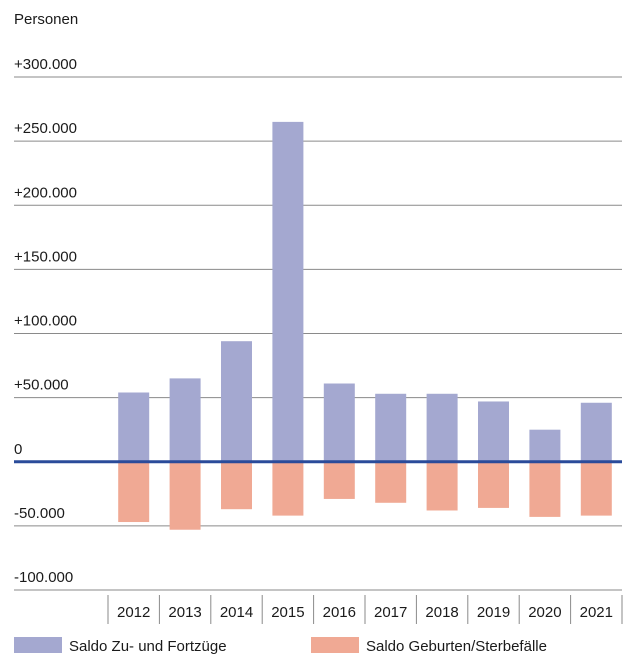 The height and width of the screenshot is (659, 633). Describe the element at coordinates (365, 609) in the screenshot. I see `x-axis: 2012 2013 2014 2015 2016 2017 2018 2019 2020 2021` at that location.